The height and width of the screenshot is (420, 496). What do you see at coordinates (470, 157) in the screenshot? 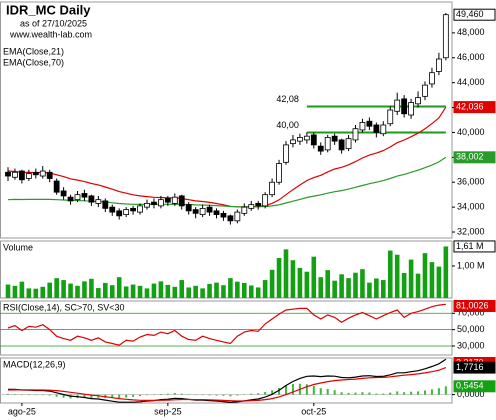
I see `last-value-label: 38,002` at bounding box center [470, 157].